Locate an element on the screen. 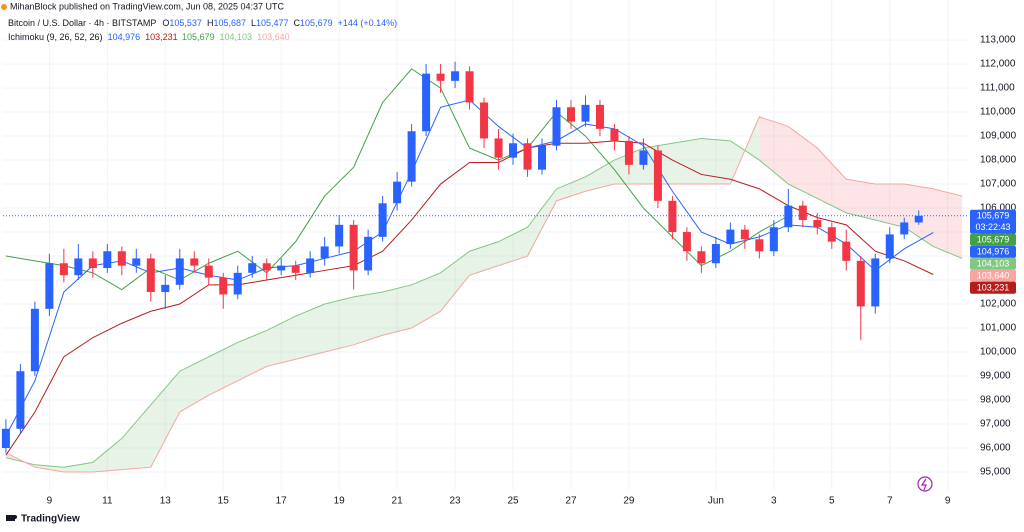 The image size is (1024, 532). quote-value: 105,679 is located at coordinates (316, 23).